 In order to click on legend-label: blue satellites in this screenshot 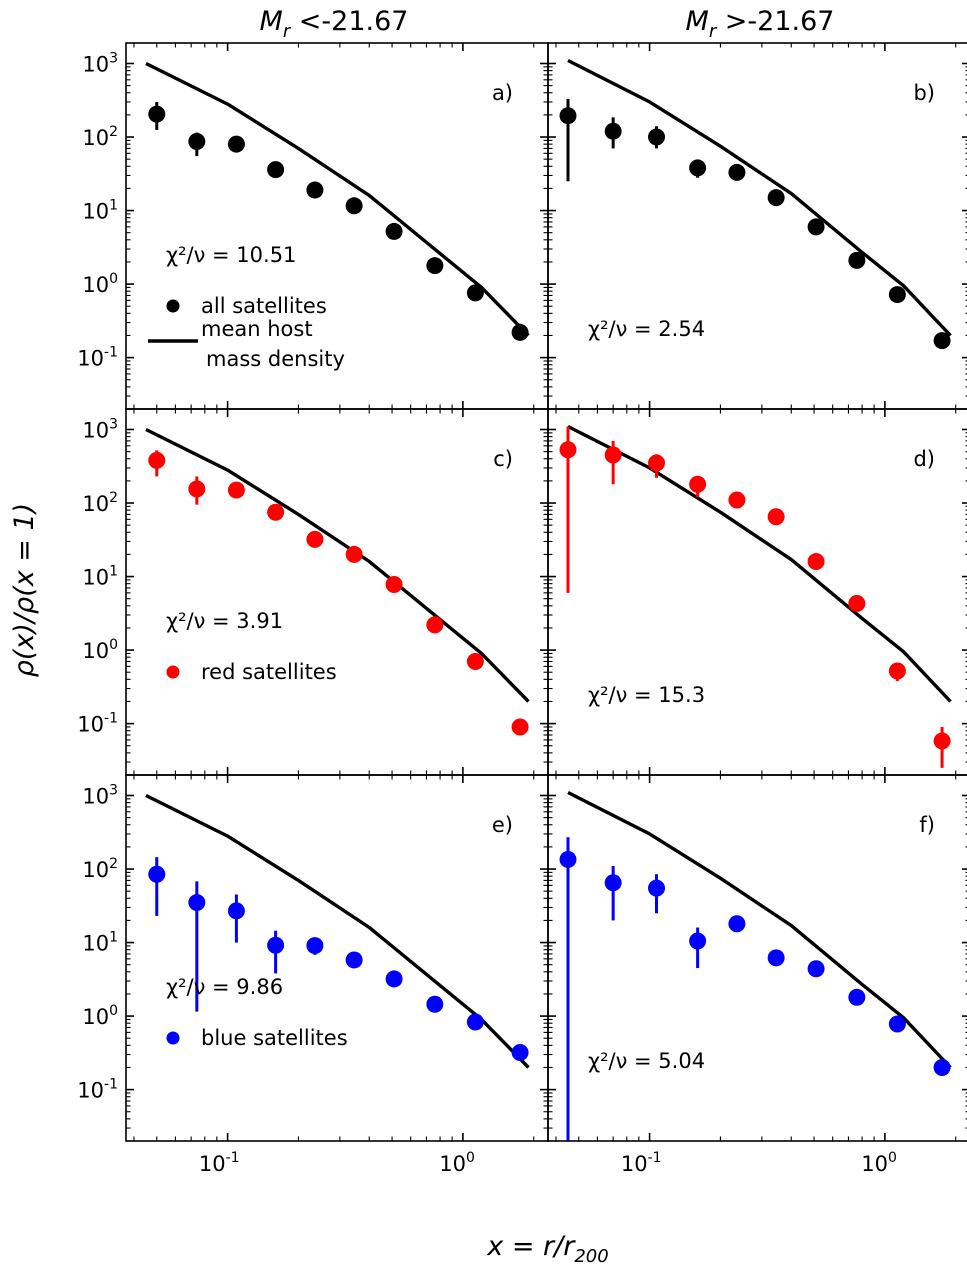, I will do `click(274, 1038)`.